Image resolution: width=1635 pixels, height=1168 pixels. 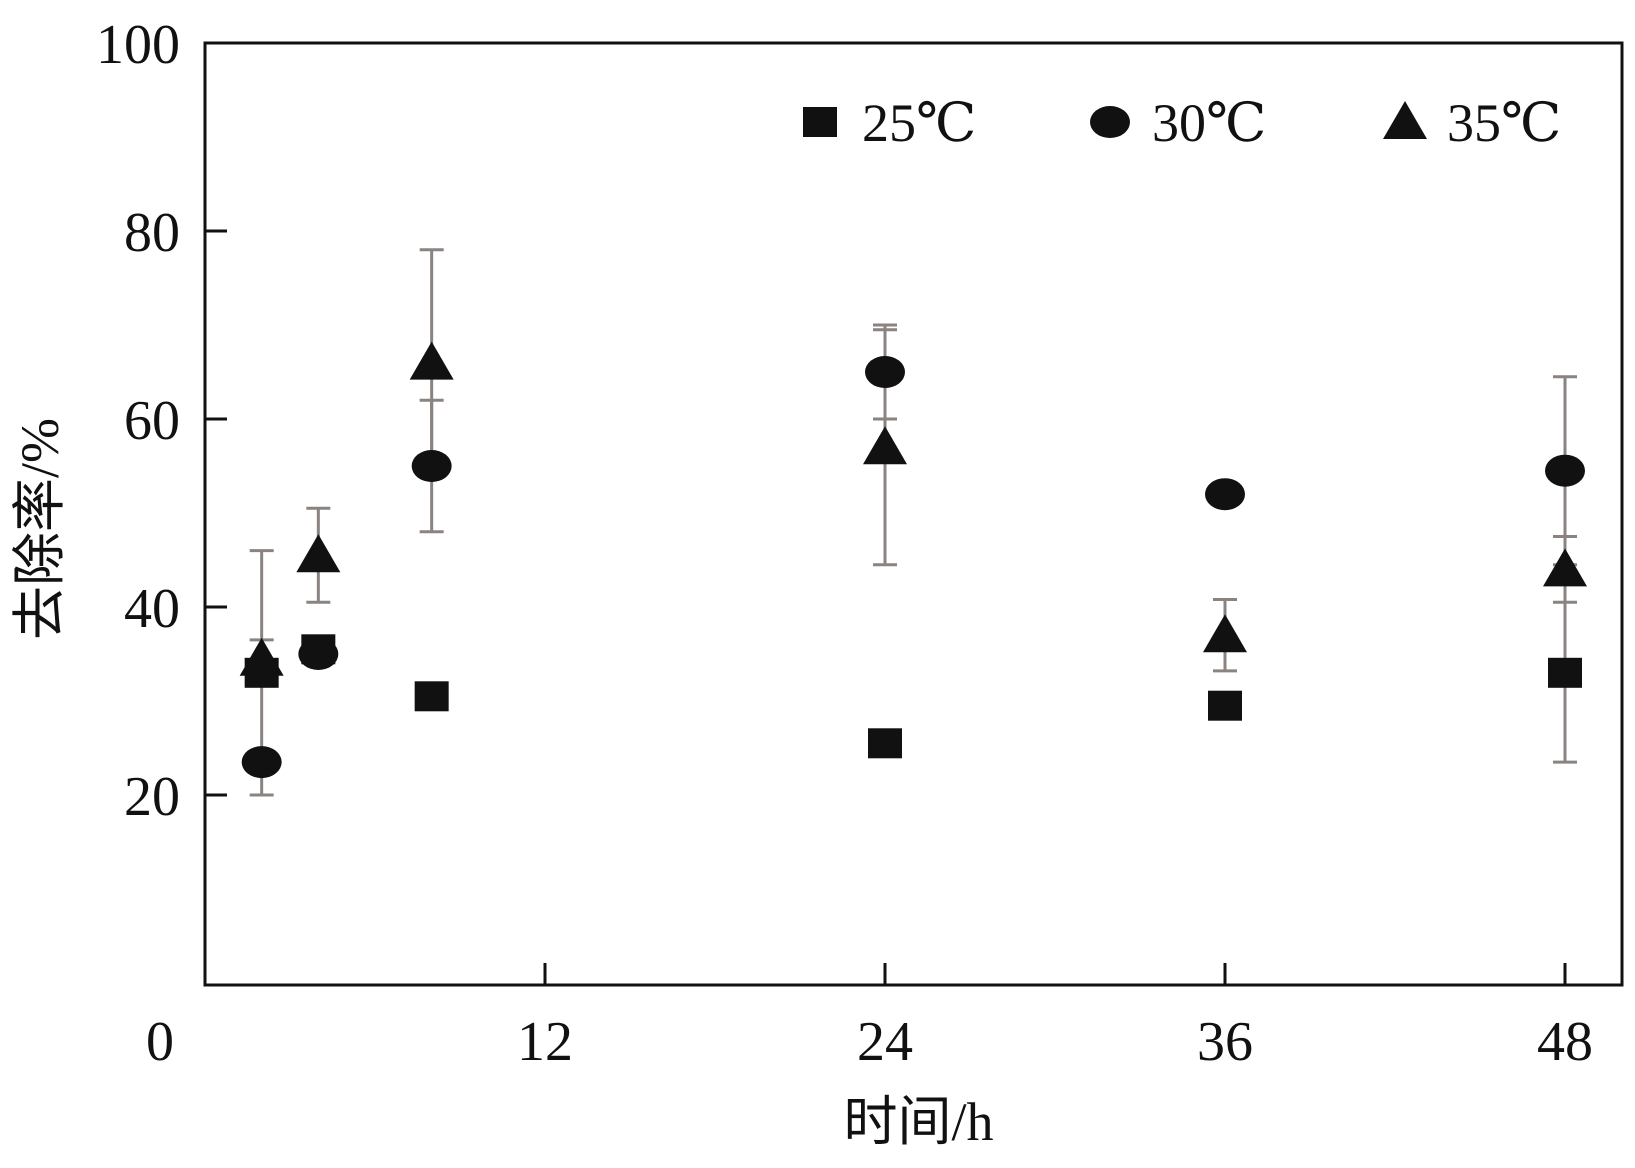 What do you see at coordinates (1110, 122) in the screenshot?
I see `legend-marker-circle` at bounding box center [1110, 122].